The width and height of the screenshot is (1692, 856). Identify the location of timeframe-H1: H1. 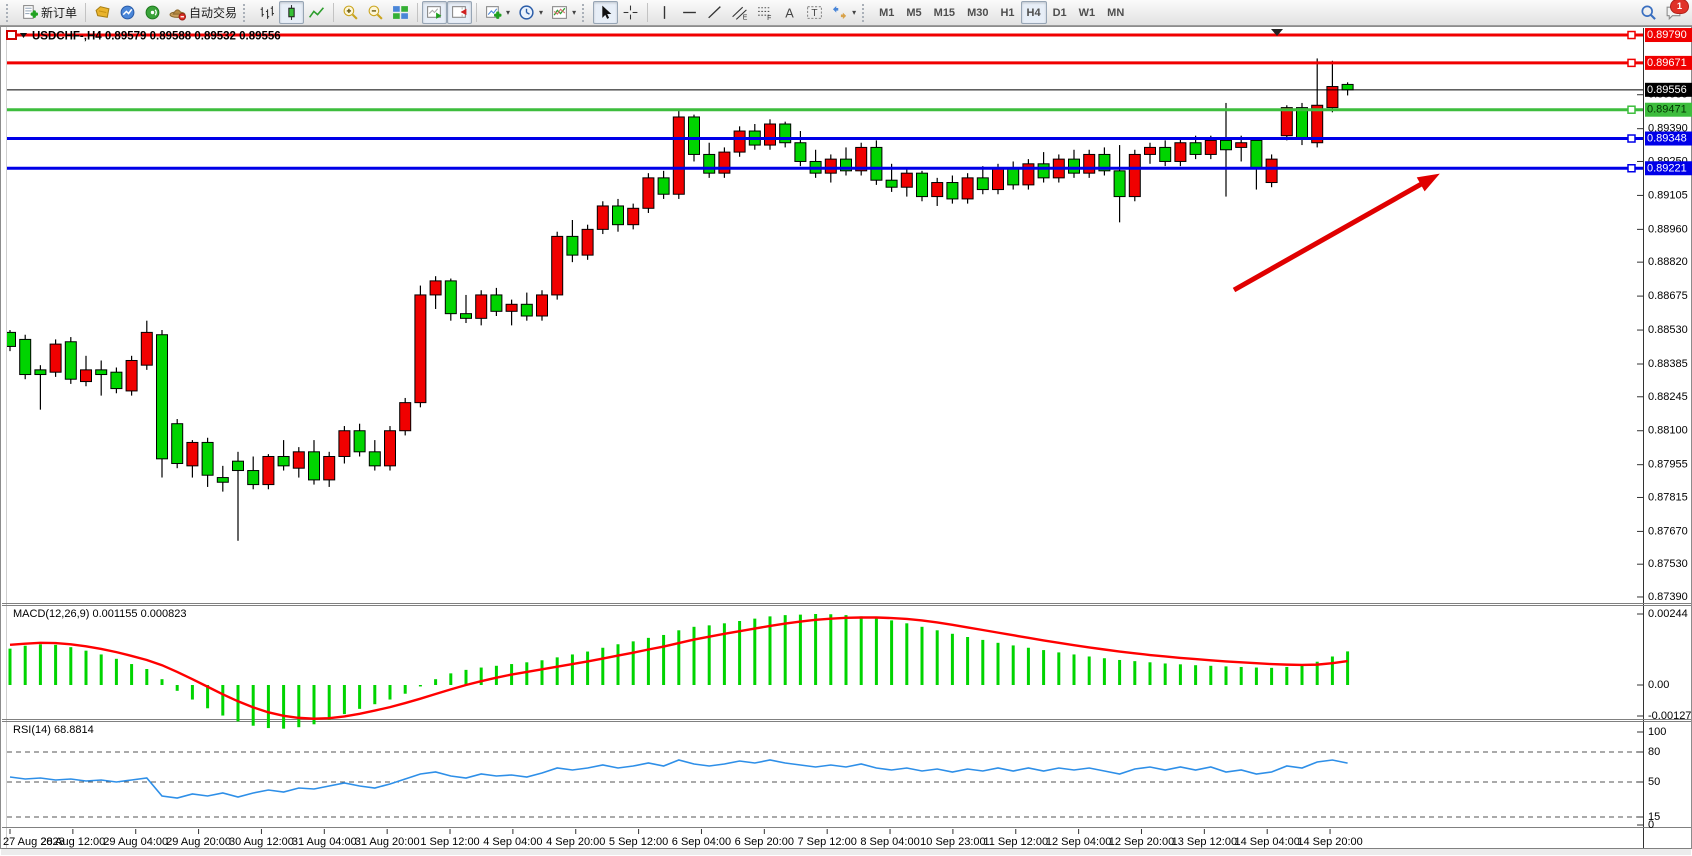
(1007, 12).